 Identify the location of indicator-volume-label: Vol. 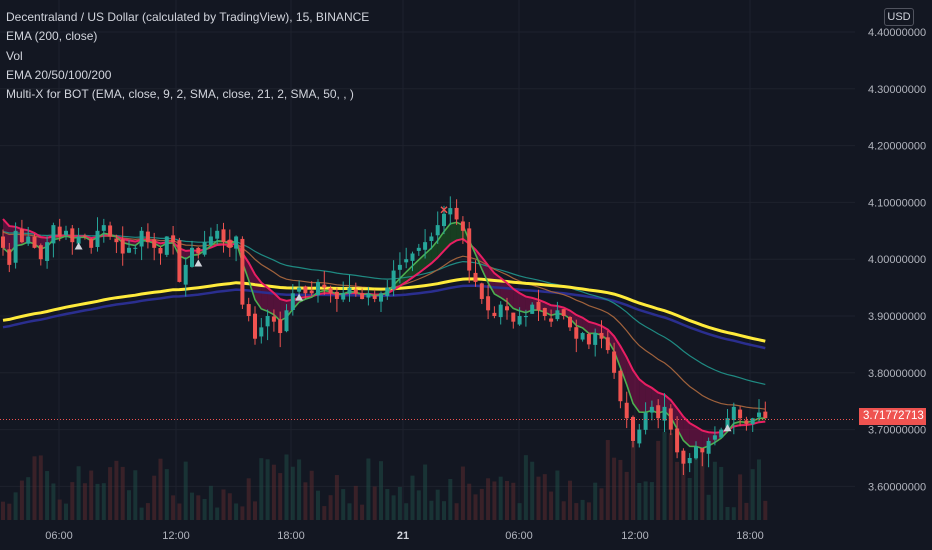
(14, 55).